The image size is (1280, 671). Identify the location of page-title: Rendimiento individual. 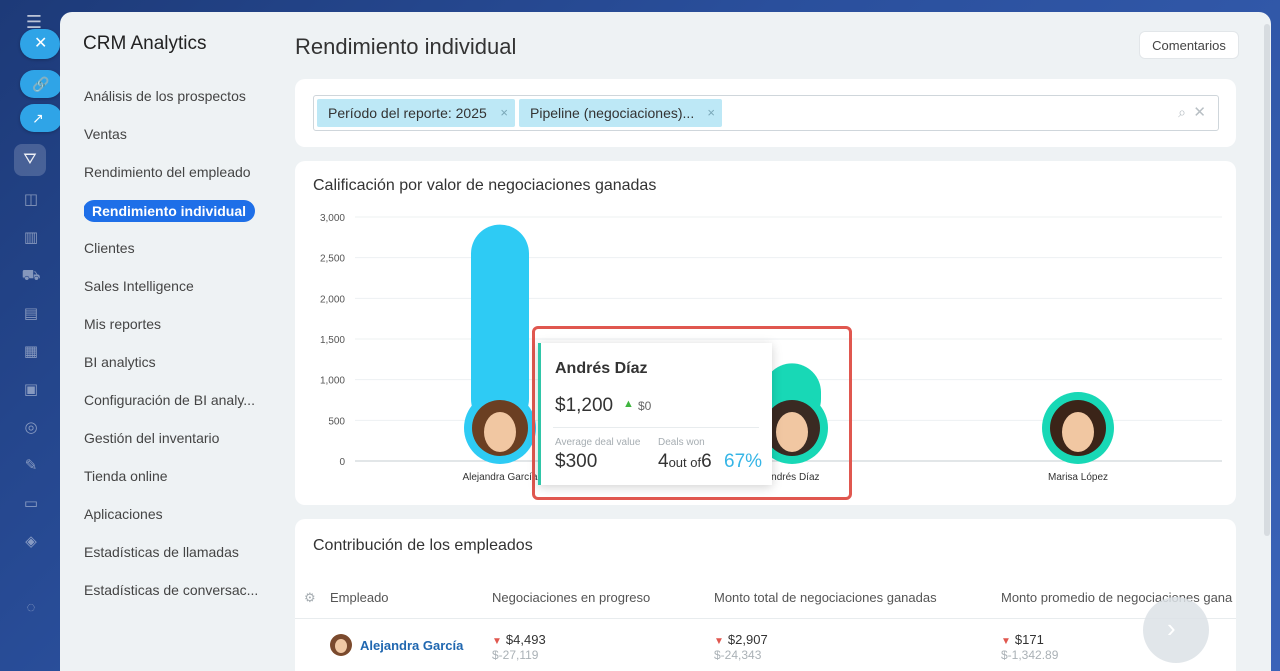
(406, 46).